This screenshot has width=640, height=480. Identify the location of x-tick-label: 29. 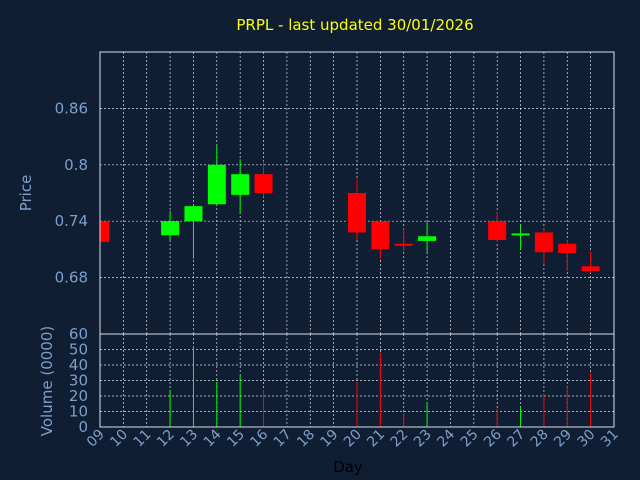
(563, 439).